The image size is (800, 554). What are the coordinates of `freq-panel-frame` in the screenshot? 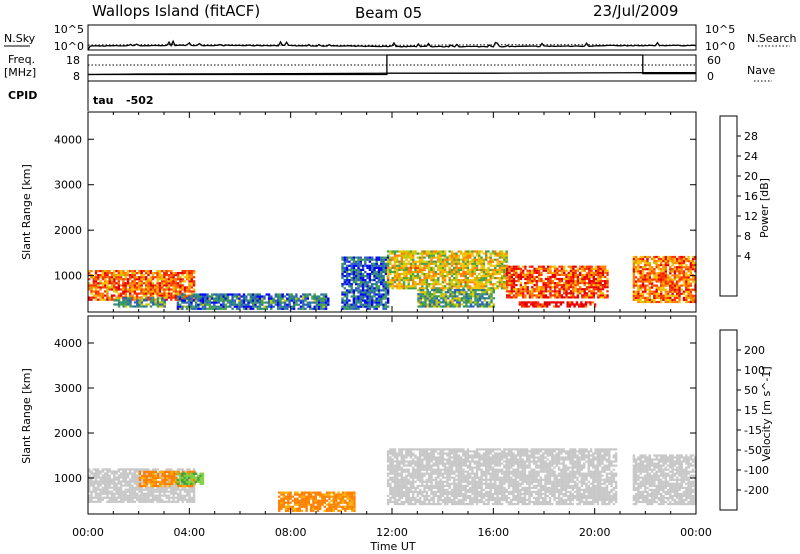 It's located at (392, 68).